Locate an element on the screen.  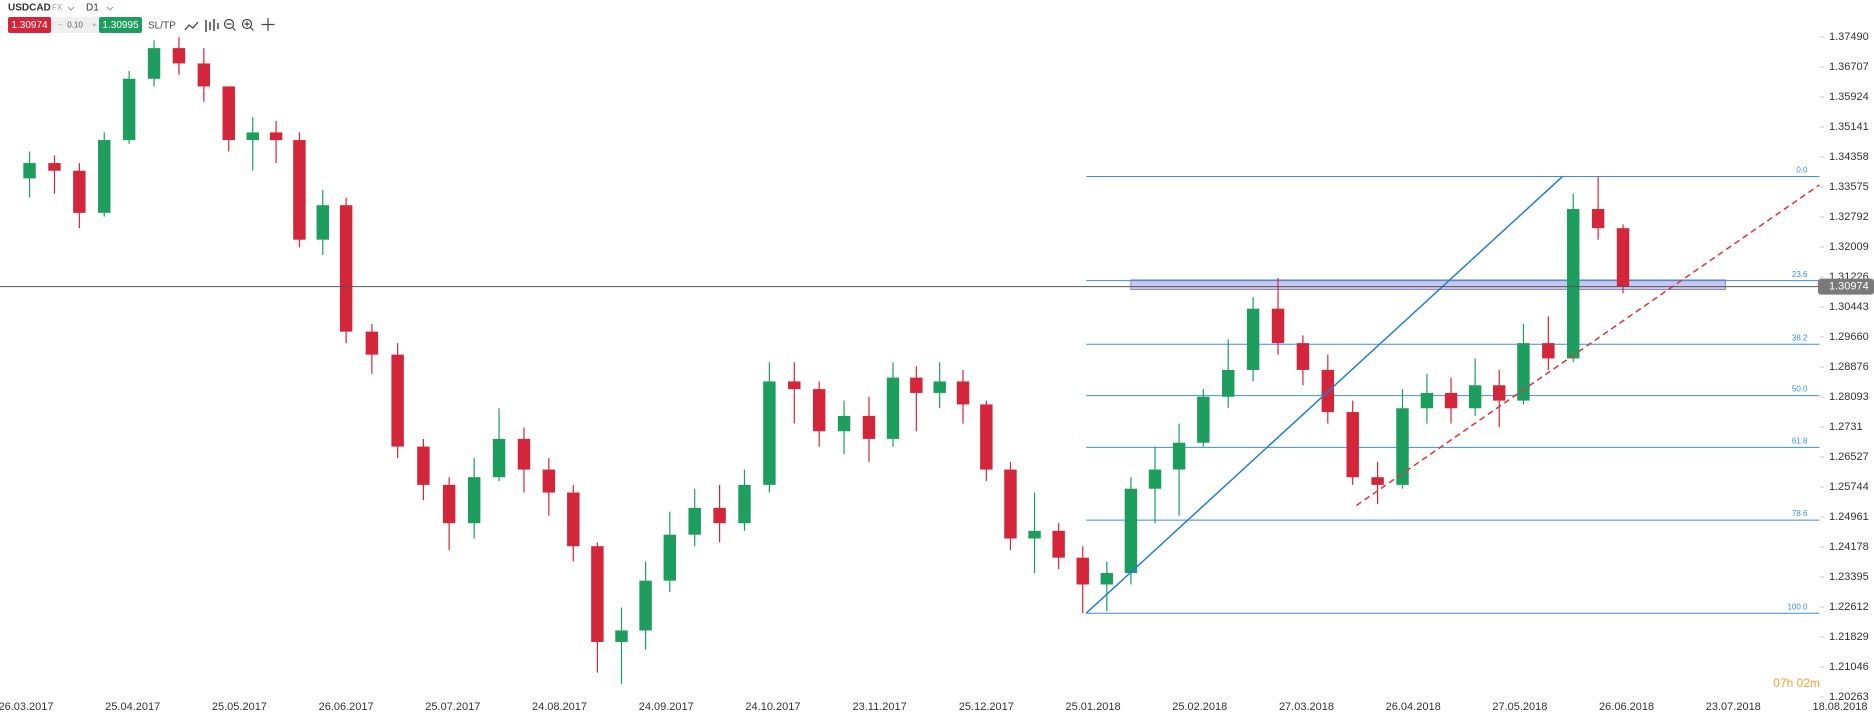
y-tick-label: 1.35141 is located at coordinates (1849, 127).